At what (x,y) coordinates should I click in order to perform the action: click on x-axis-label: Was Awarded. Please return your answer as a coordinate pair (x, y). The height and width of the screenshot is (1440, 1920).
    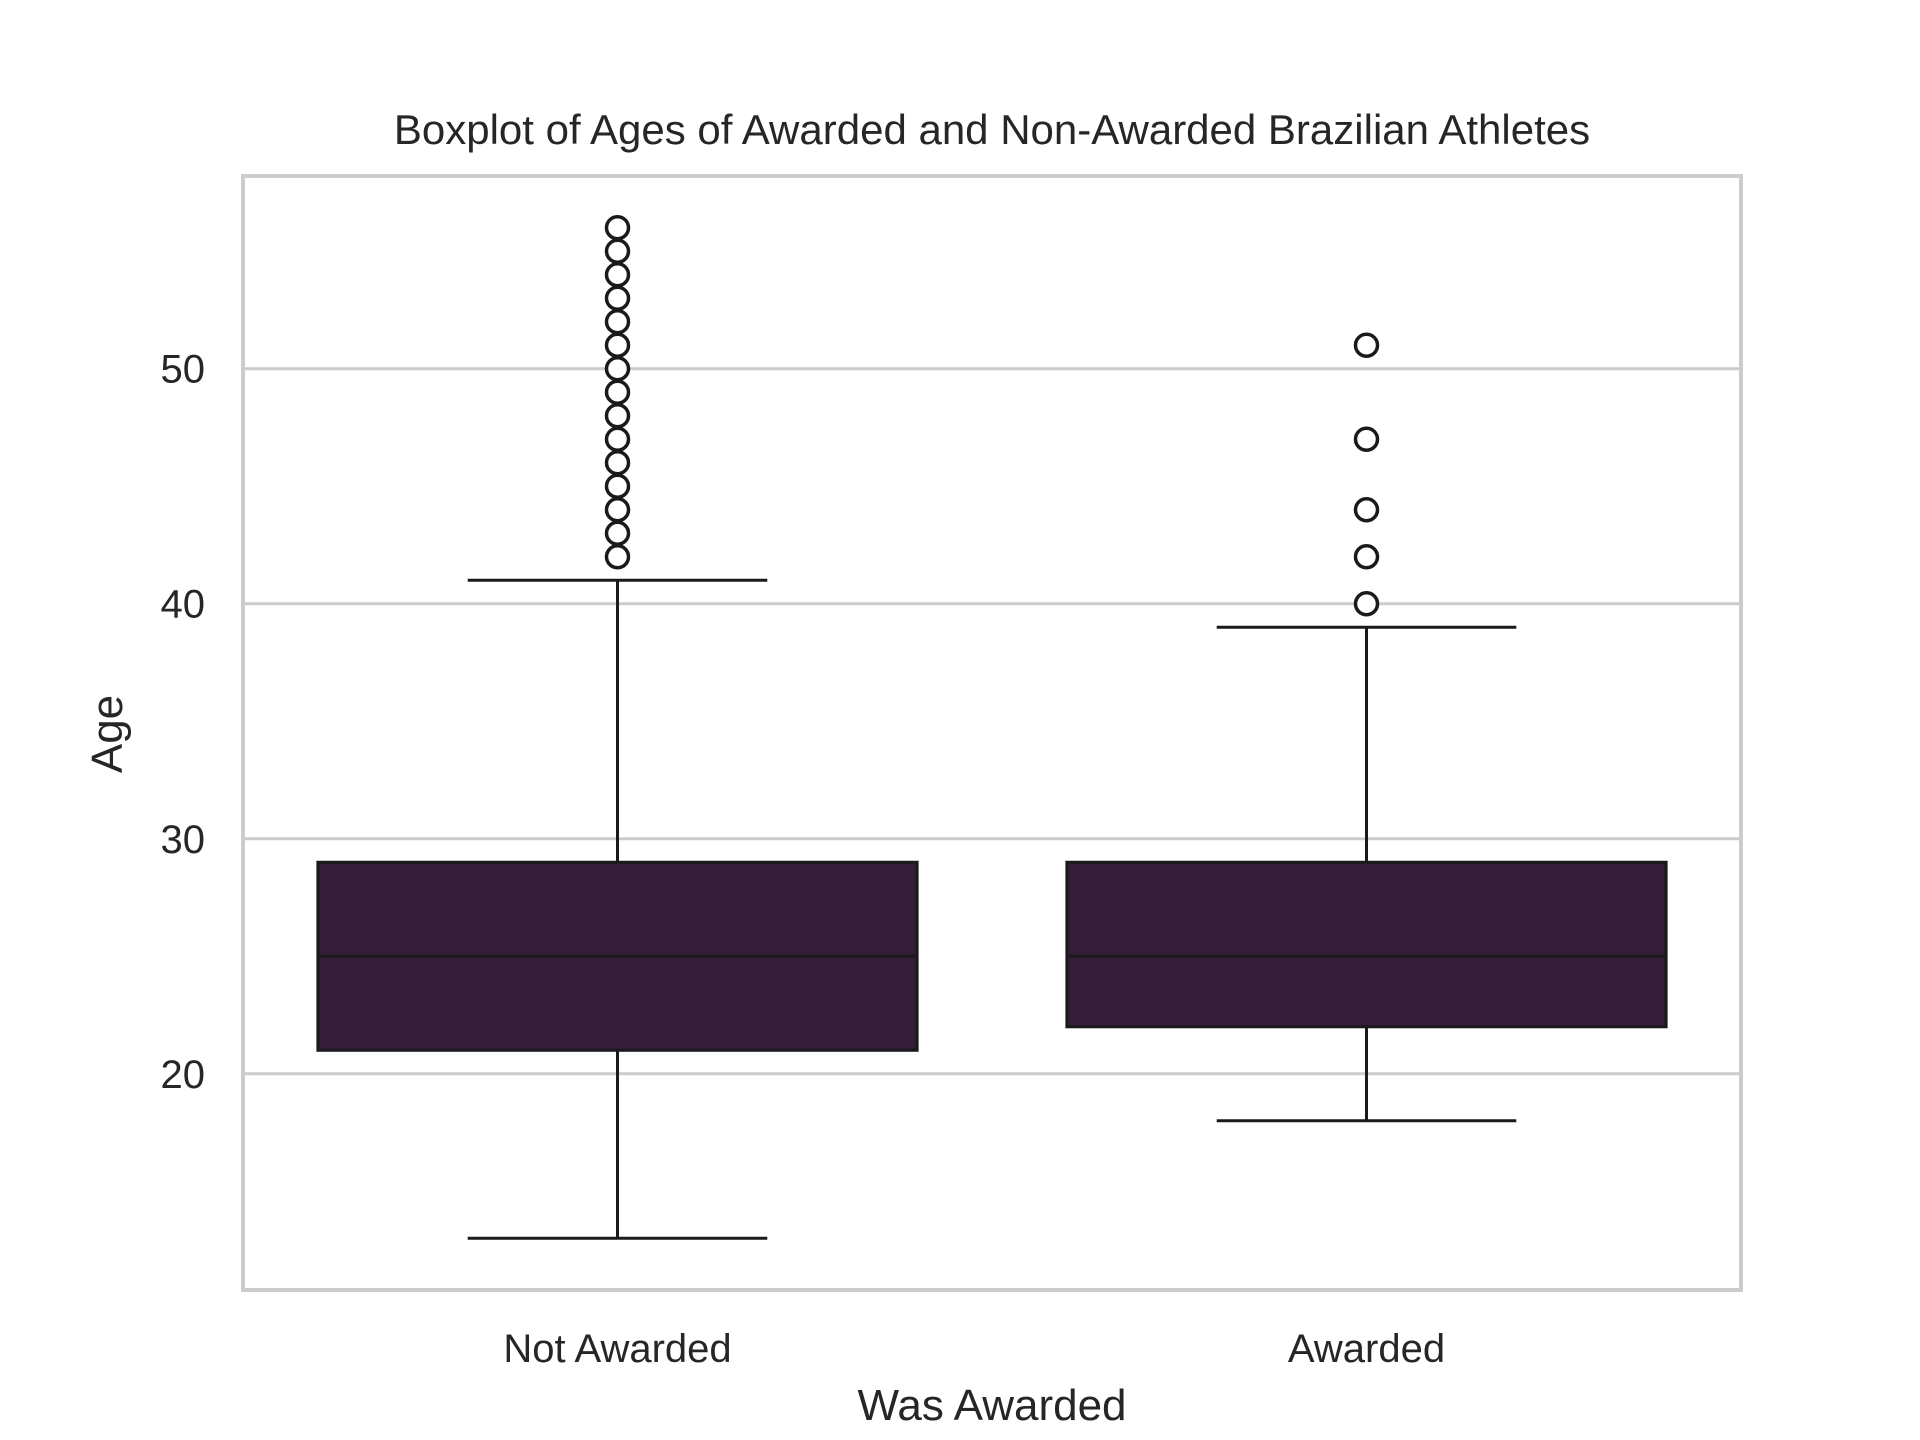
    Looking at the image, I should click on (991, 1405).